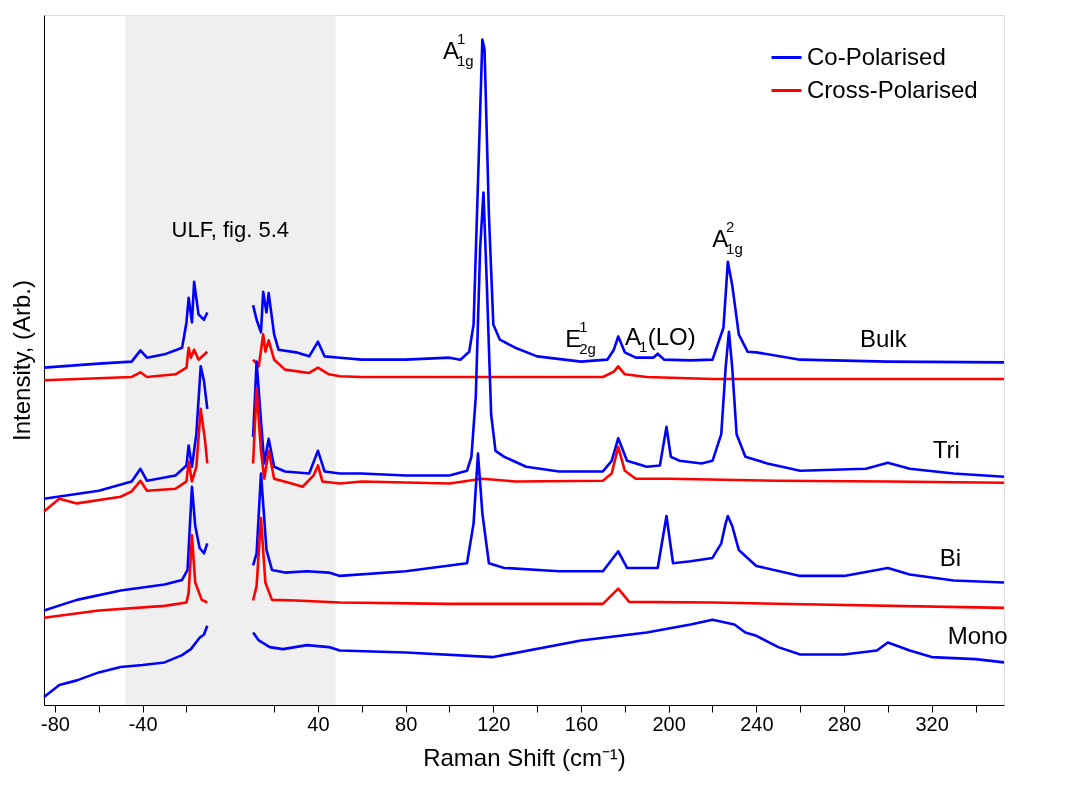  What do you see at coordinates (524, 757) in the screenshot?
I see `x-axis-title: Raman Shift (cm⁻¹)` at bounding box center [524, 757].